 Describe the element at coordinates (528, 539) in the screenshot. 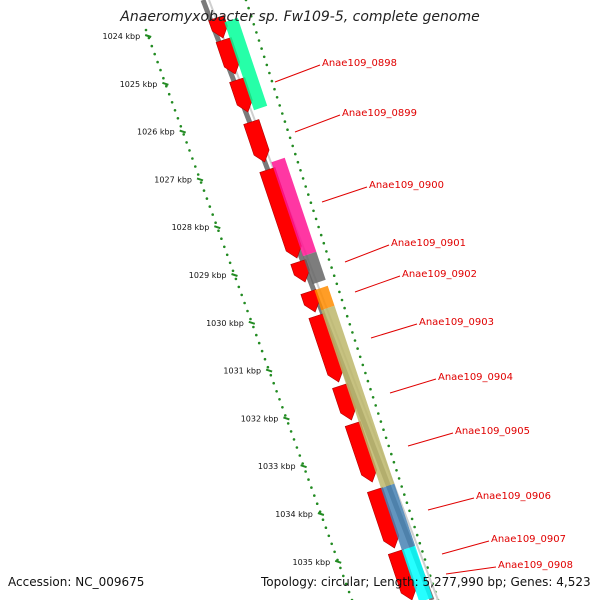

I see `gene-label: Anae109_0907` at that location.